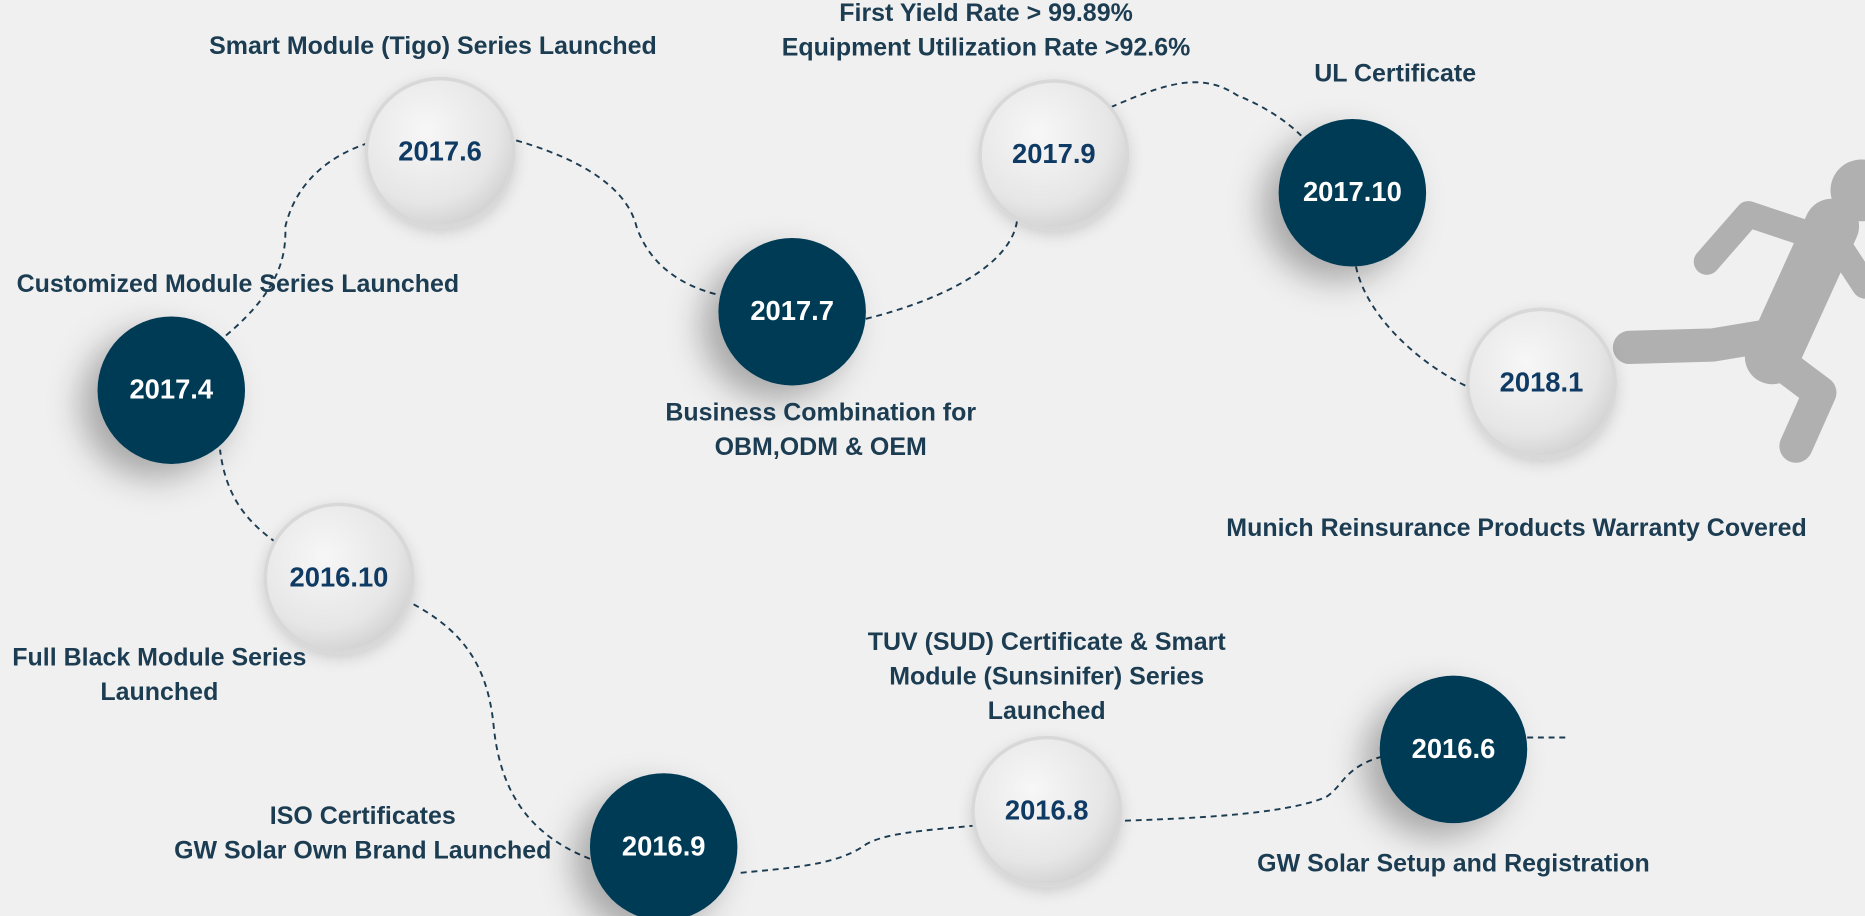 The height and width of the screenshot is (916, 1865). I want to click on milestone-date: 2017.10, so click(1352, 191).